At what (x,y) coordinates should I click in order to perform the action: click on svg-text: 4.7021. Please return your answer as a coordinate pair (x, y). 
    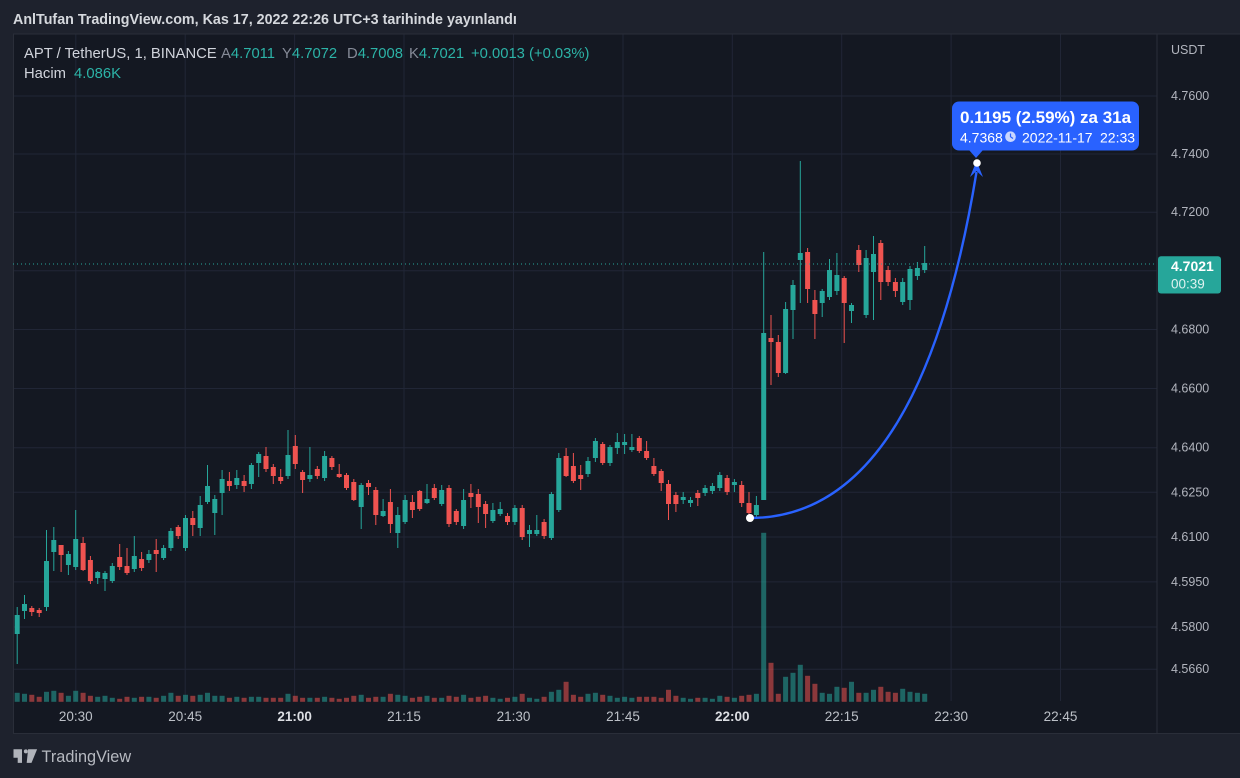
    Looking at the image, I should click on (1192, 266).